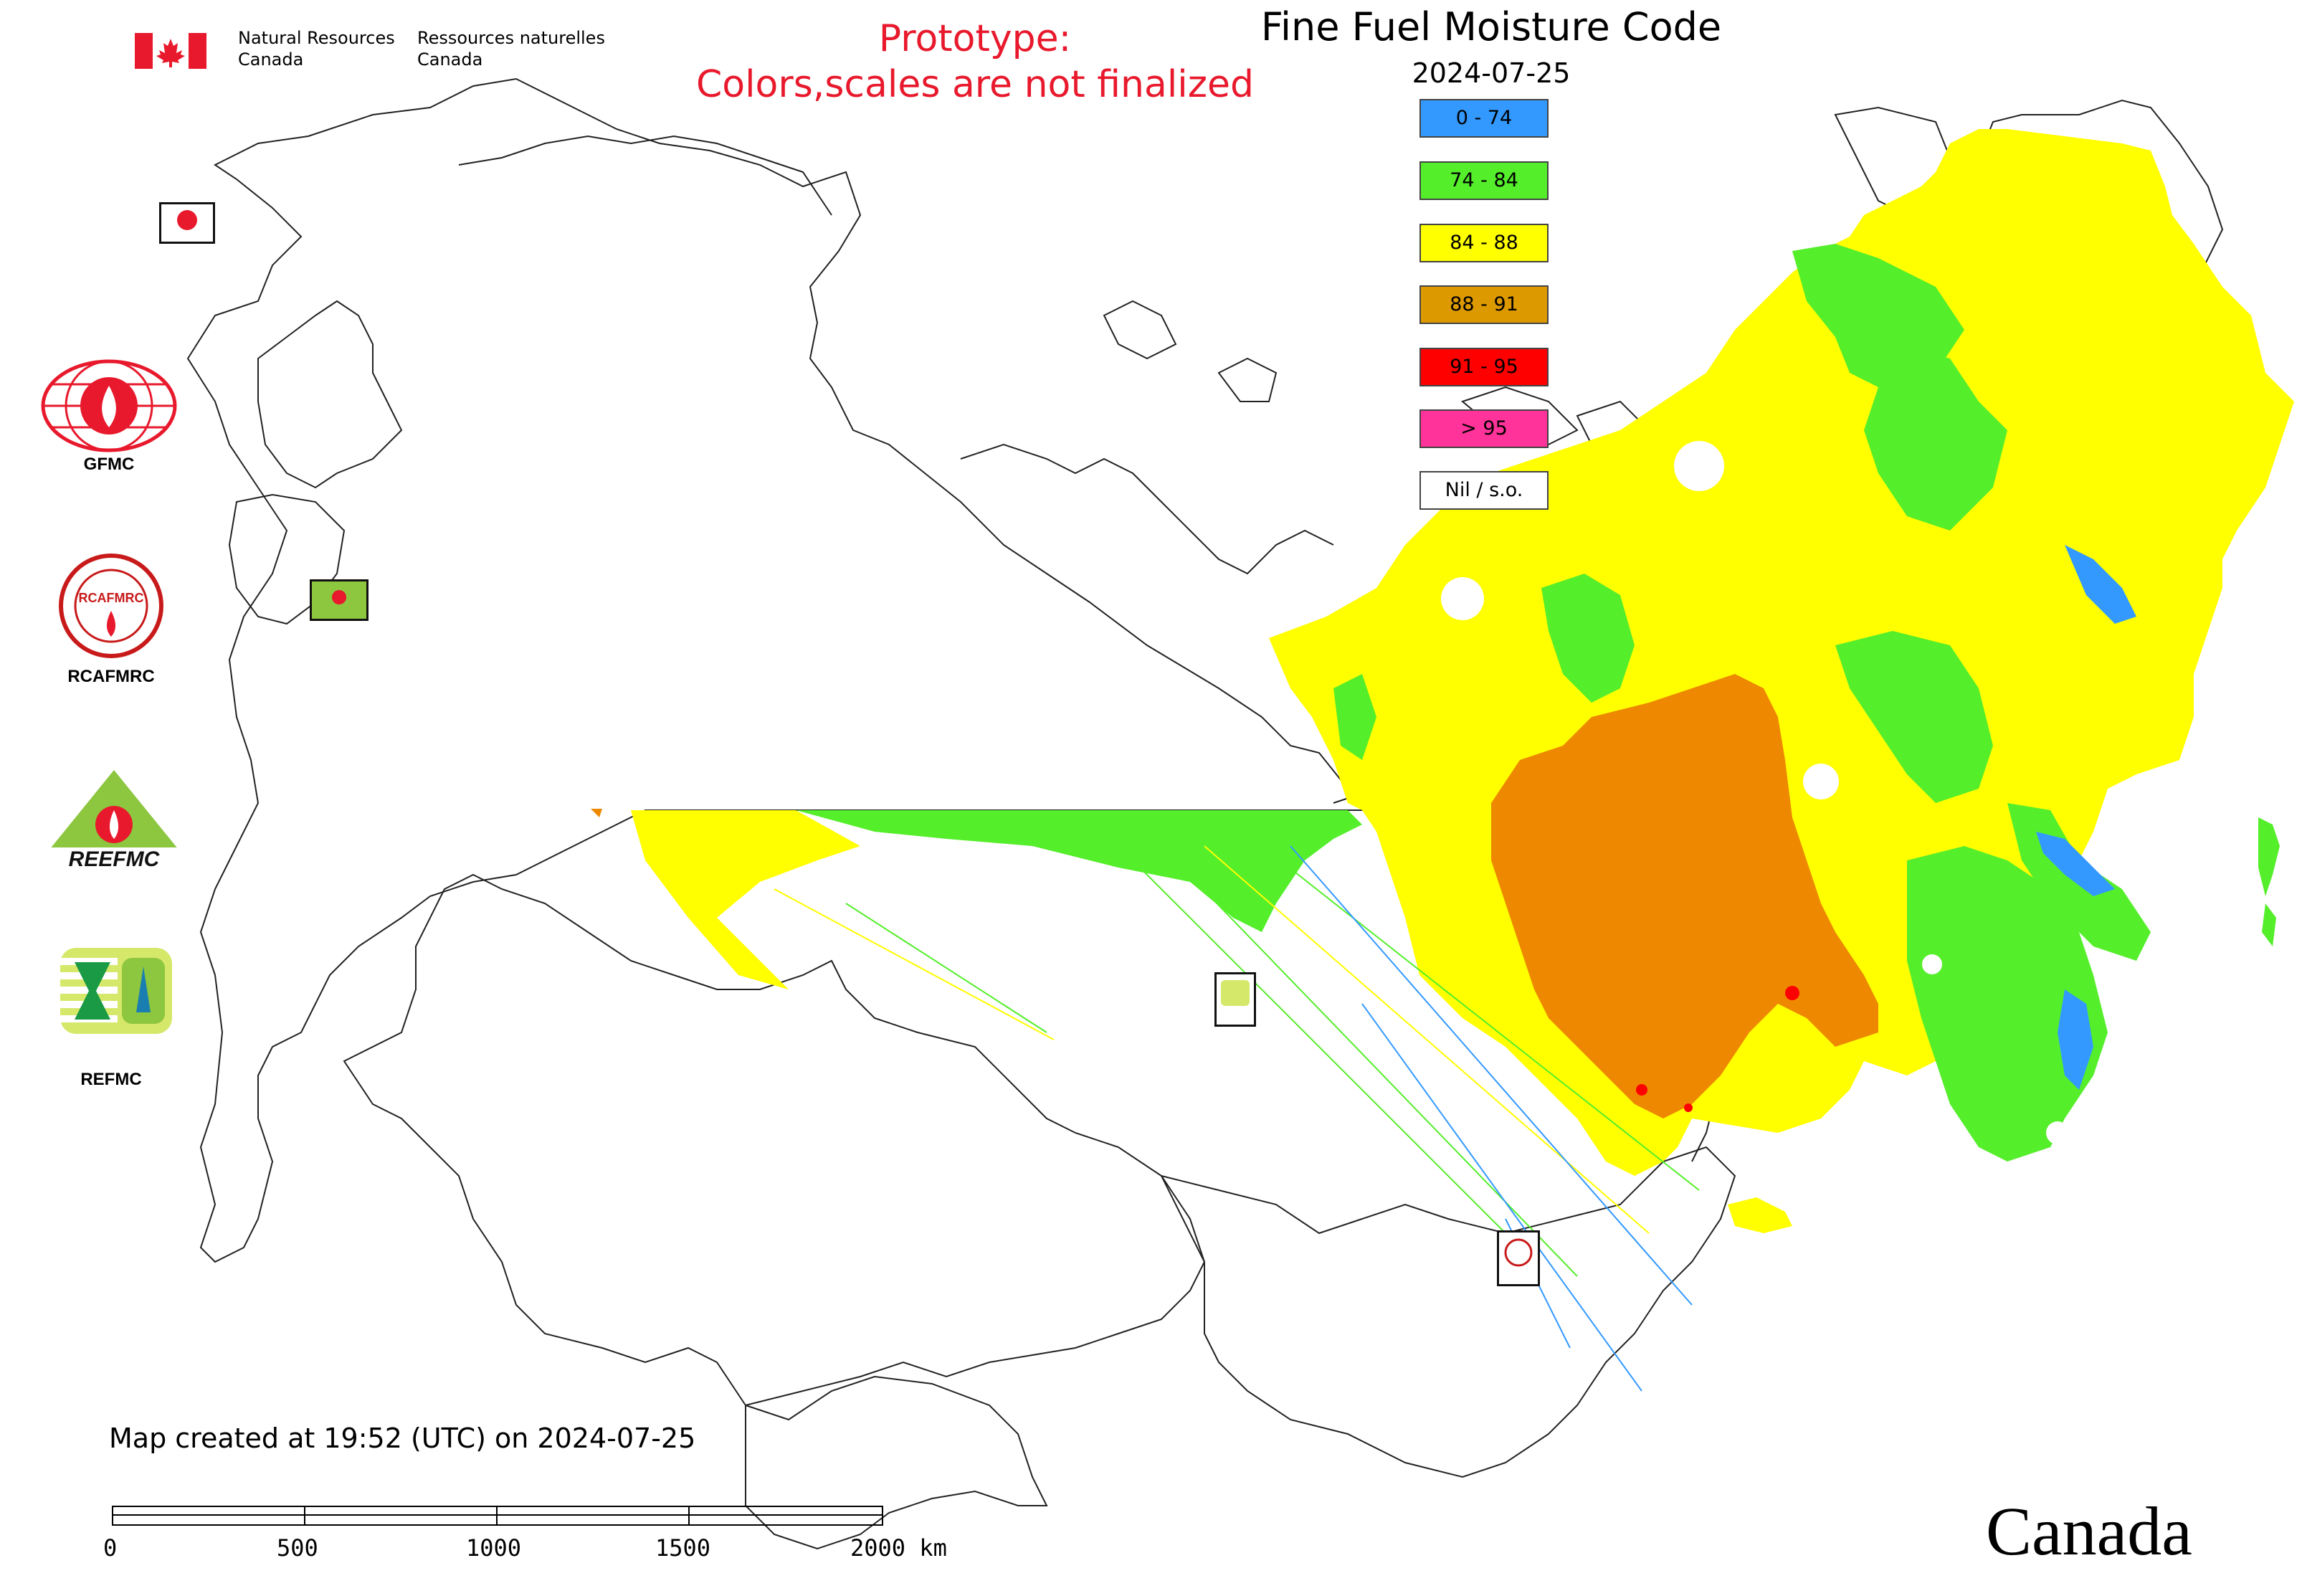  I want to click on gfmc-map-marker, so click(187, 223).